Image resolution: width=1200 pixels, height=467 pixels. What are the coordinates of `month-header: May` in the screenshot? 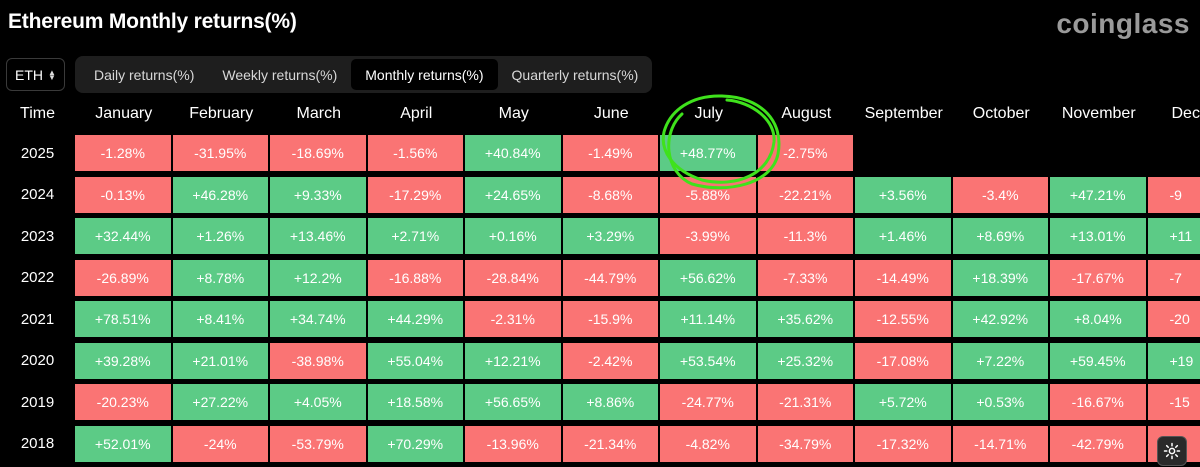 It's located at (513, 113).